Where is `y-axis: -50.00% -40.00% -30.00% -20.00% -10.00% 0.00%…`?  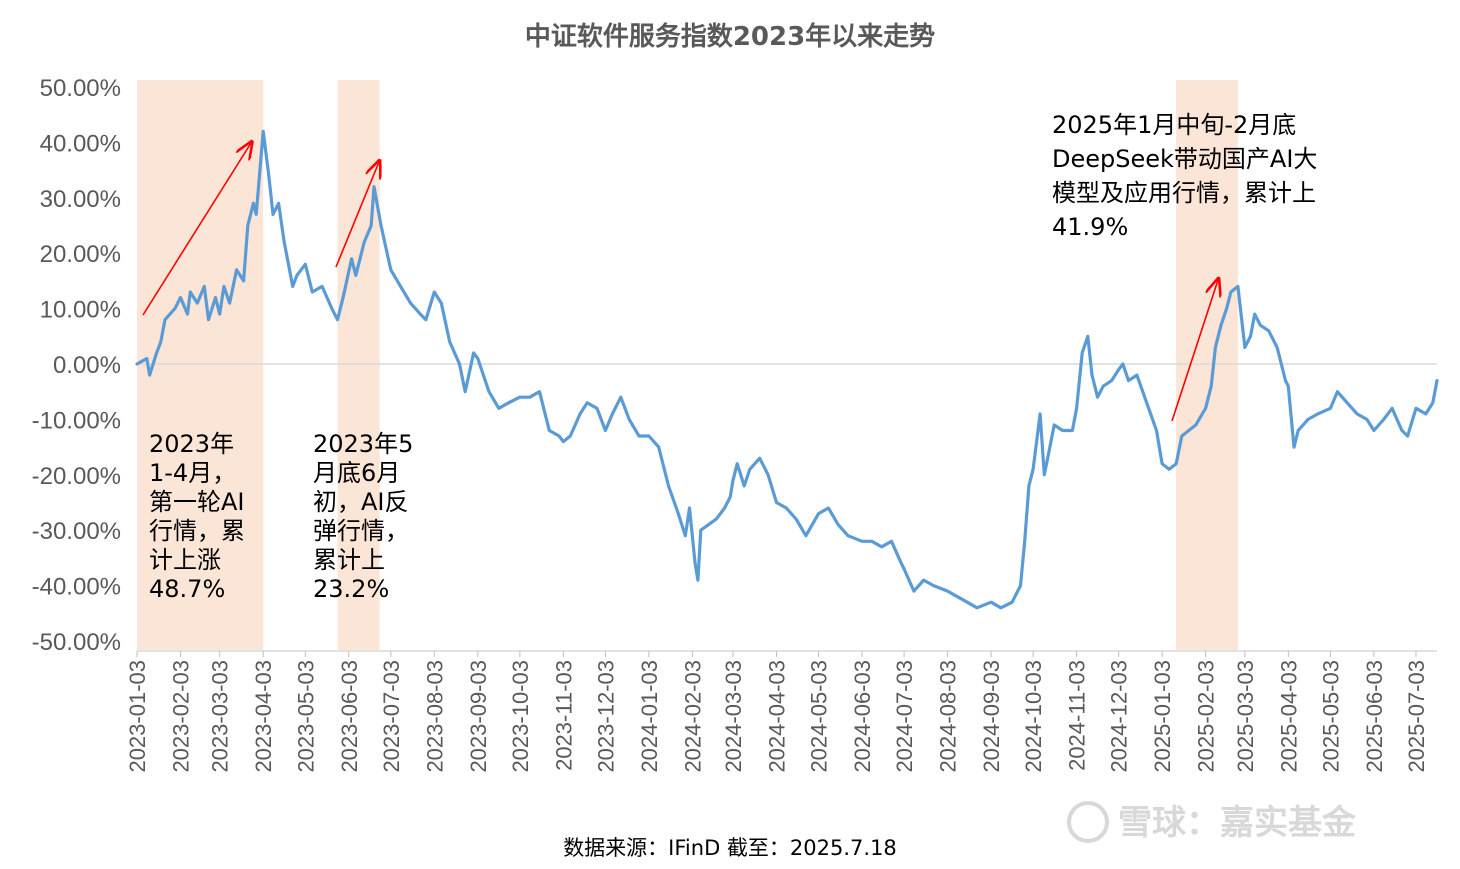
y-axis: -50.00% -40.00% -30.00% -20.00% -10.00% 0.00%… is located at coordinates (76, 365).